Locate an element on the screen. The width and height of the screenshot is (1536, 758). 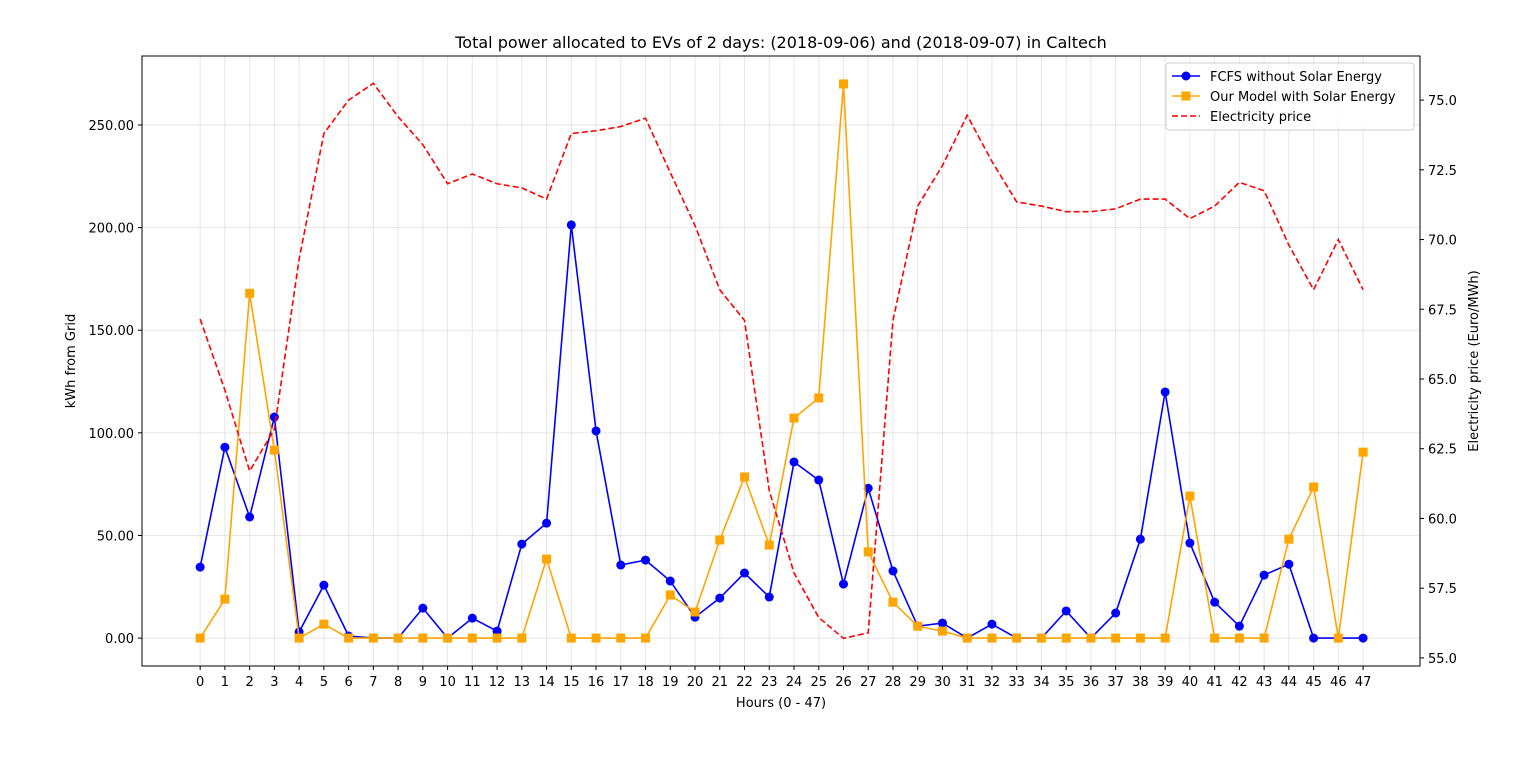
x-tick-label: 0 is located at coordinates (200, 682).